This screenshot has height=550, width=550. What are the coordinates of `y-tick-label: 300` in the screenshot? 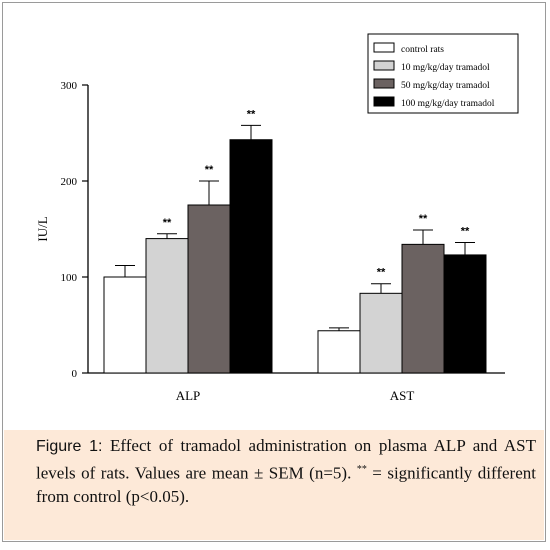 It's located at (69, 86).